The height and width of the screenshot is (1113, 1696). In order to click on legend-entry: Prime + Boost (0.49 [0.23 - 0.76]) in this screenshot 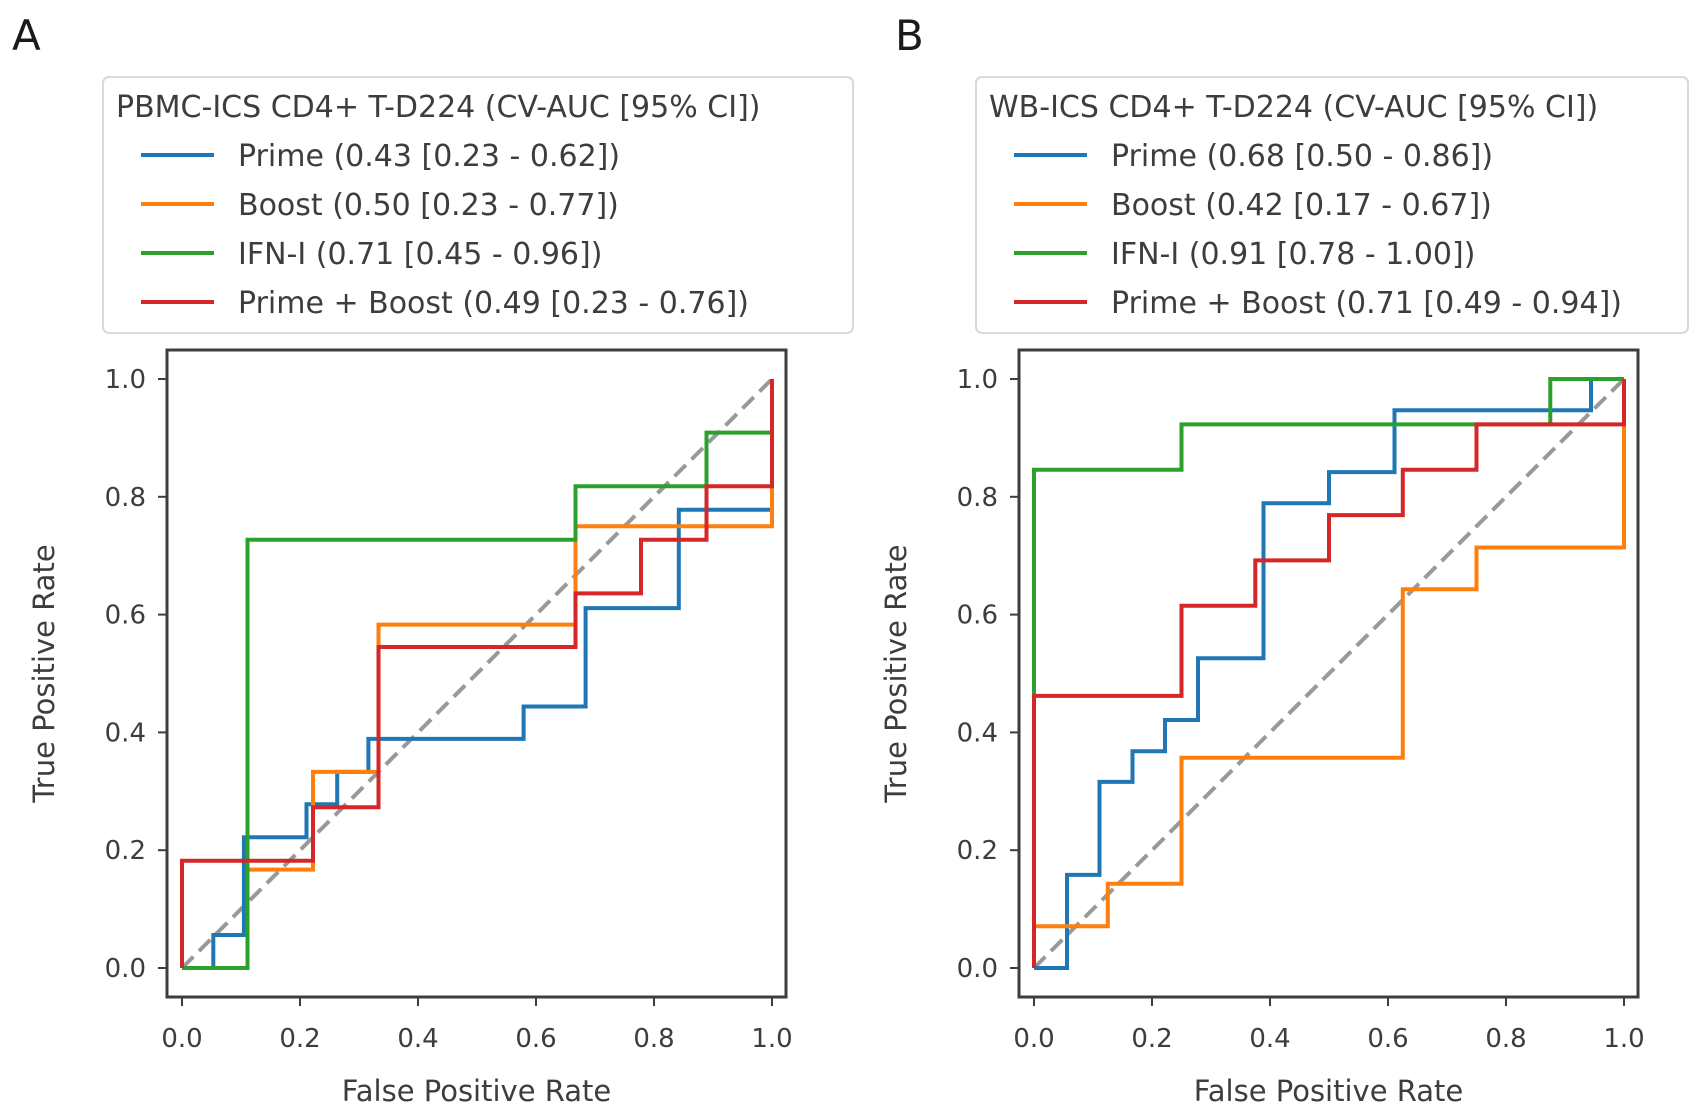, I will do `click(493, 303)`.